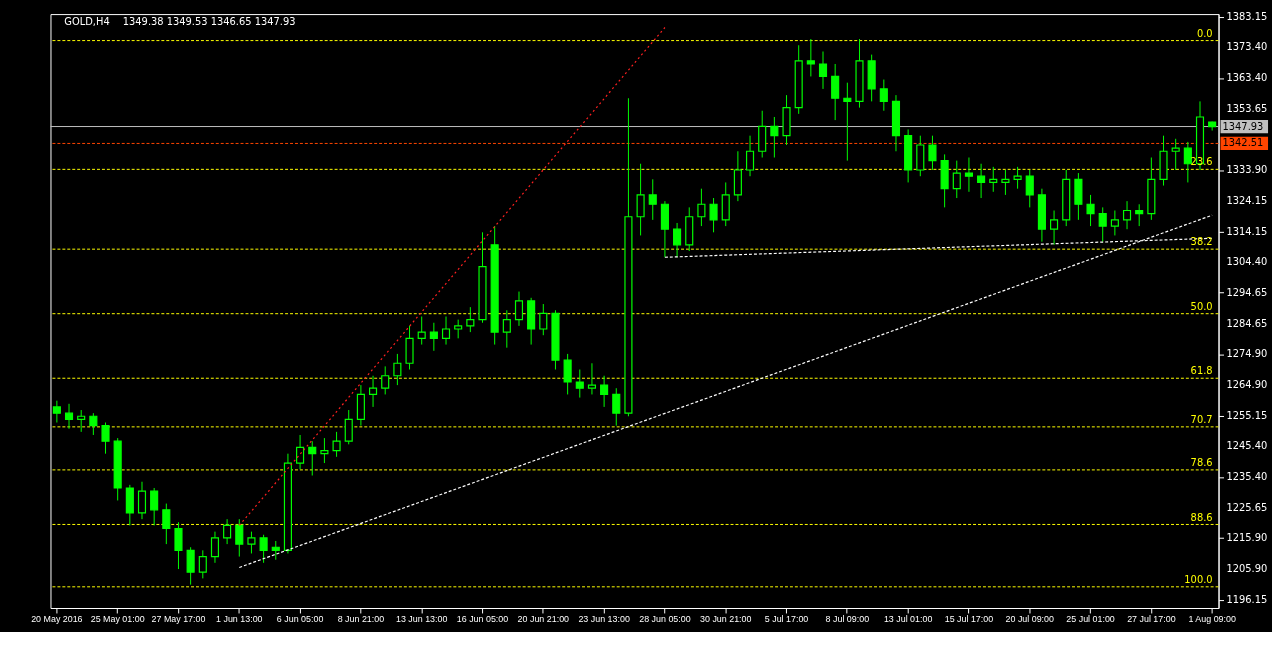  What do you see at coordinates (1247, 292) in the screenshot?
I see `y-tick-label: 1294.65` at bounding box center [1247, 292].